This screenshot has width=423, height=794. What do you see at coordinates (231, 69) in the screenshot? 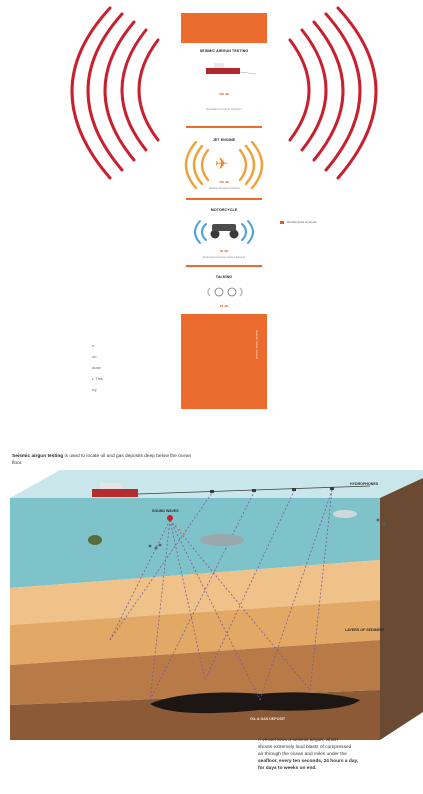
I see `ship-icon` at bounding box center [231, 69].